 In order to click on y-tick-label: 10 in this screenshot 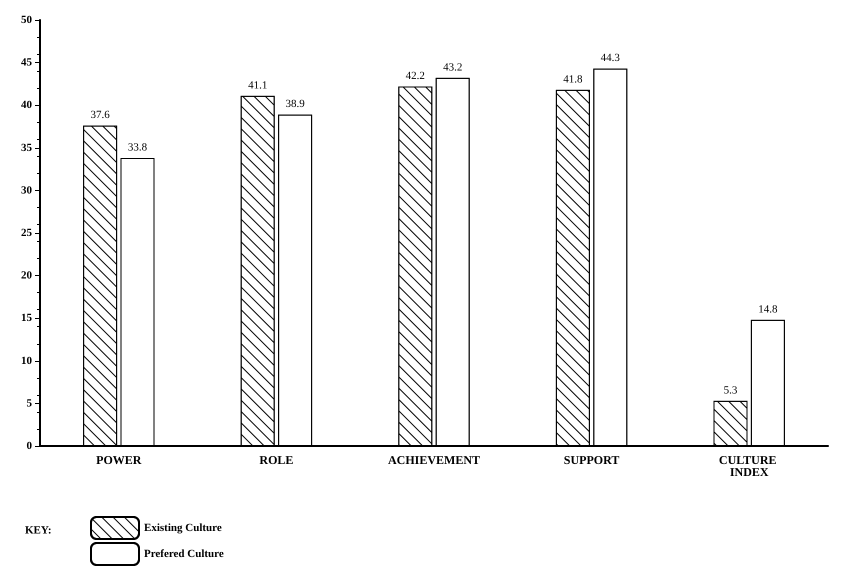, I will do `click(26, 360)`.